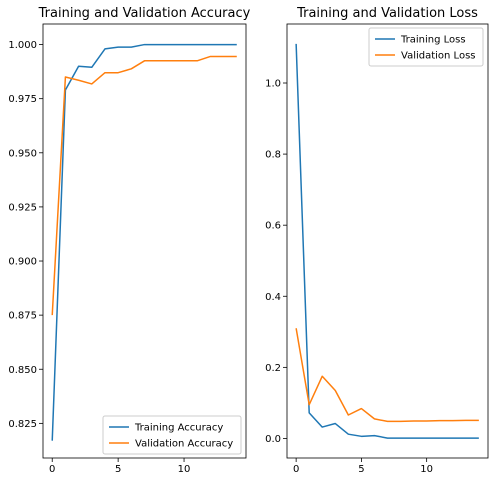  I want to click on y-tick-label: 0.950, so click(22, 153).